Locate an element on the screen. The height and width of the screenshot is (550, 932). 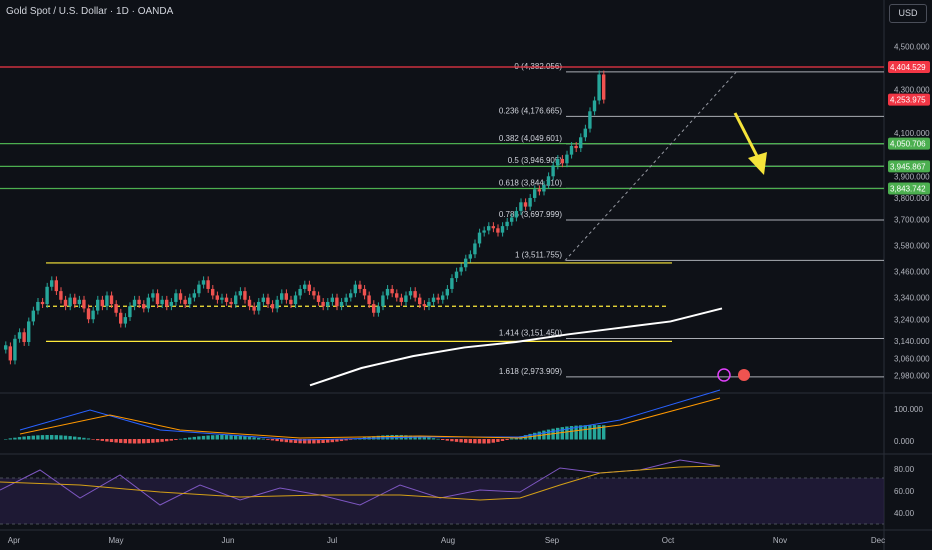
price-label-text: 3,843.742 is located at coordinates (908, 188).